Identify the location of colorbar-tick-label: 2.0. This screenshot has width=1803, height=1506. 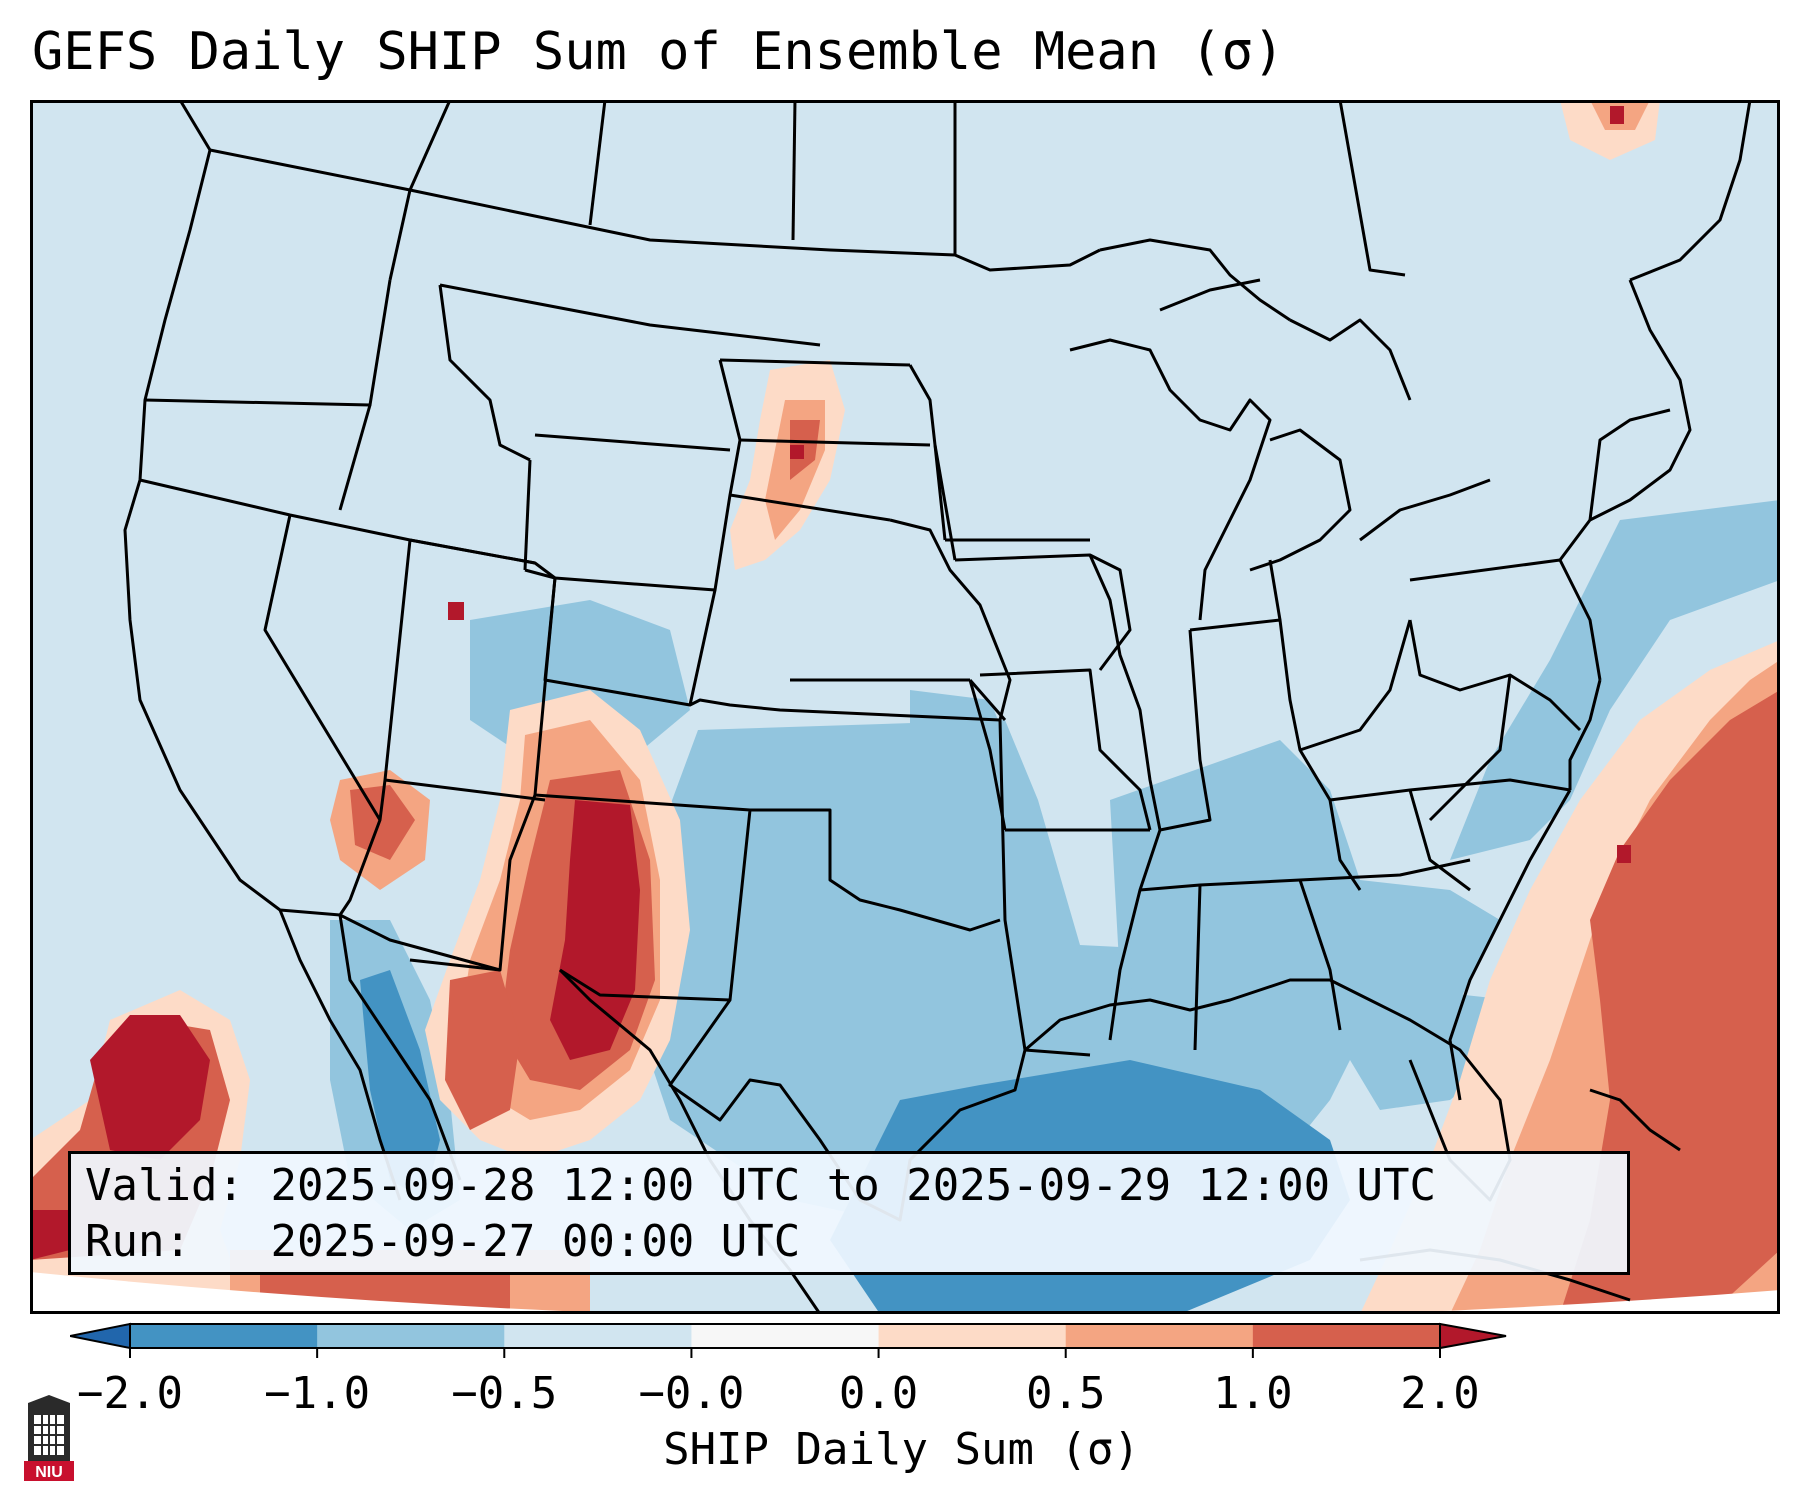
(1439, 1393).